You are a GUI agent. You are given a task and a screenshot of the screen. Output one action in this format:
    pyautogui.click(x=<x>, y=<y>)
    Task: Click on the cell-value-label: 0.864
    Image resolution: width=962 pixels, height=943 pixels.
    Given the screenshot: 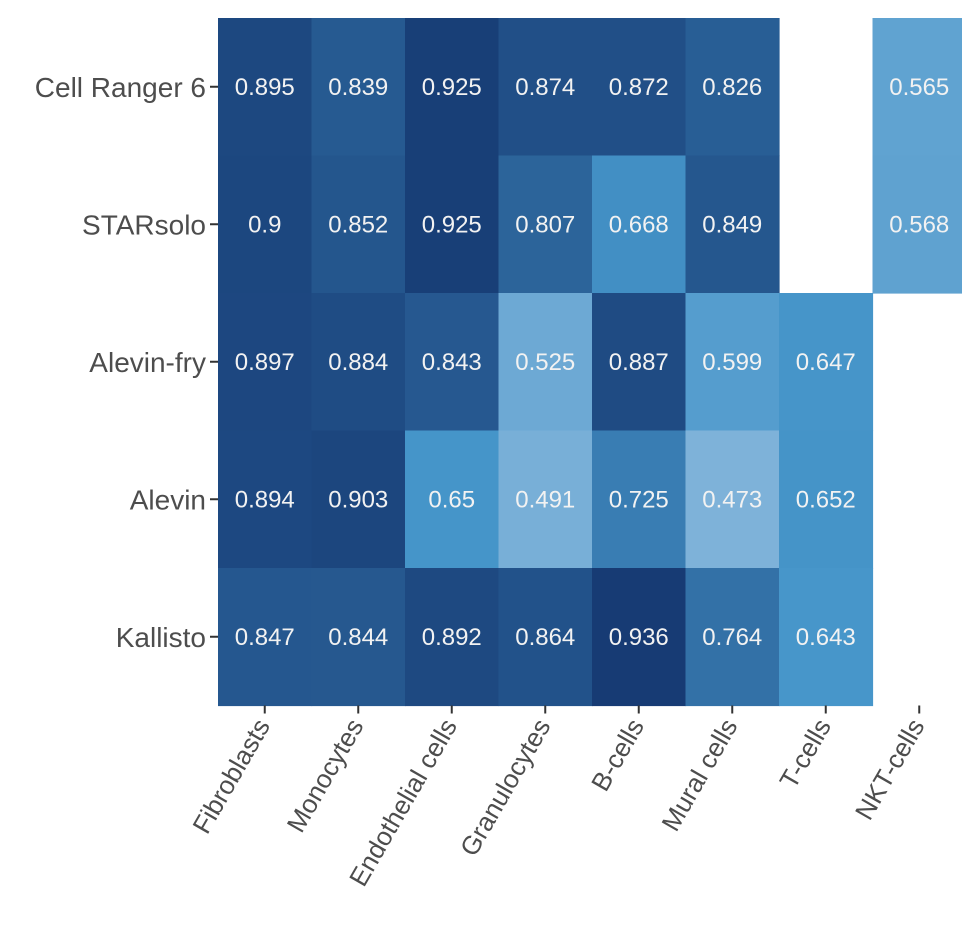 What is the action you would take?
    pyautogui.click(x=545, y=637)
    